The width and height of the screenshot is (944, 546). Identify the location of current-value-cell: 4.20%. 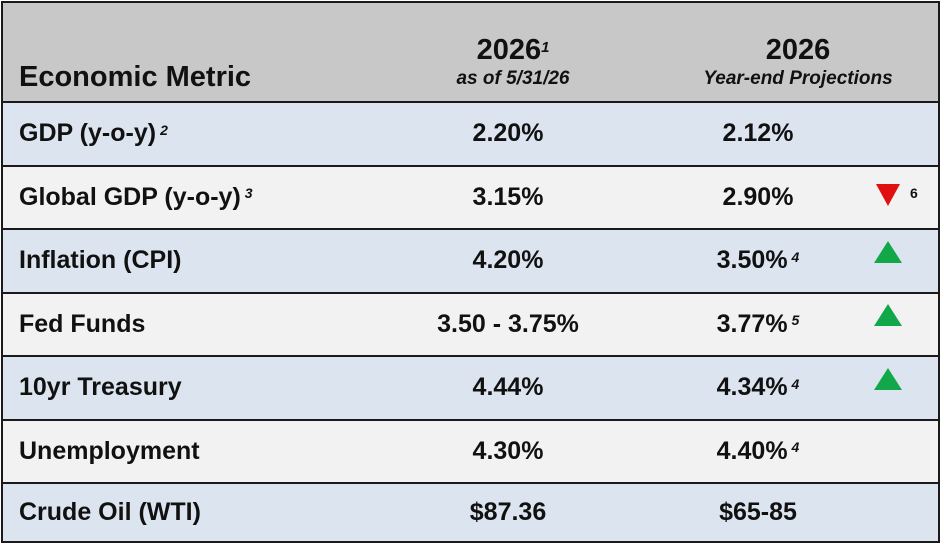
(508, 261).